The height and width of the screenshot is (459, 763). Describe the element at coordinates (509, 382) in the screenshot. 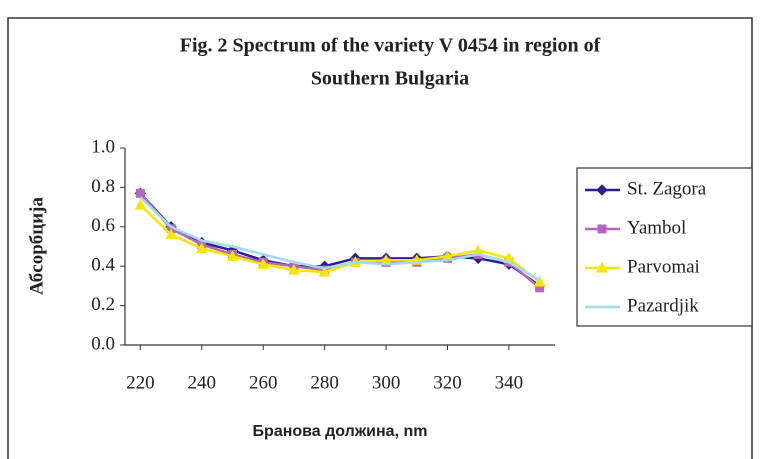

I see `x-tick-label: 340` at that location.